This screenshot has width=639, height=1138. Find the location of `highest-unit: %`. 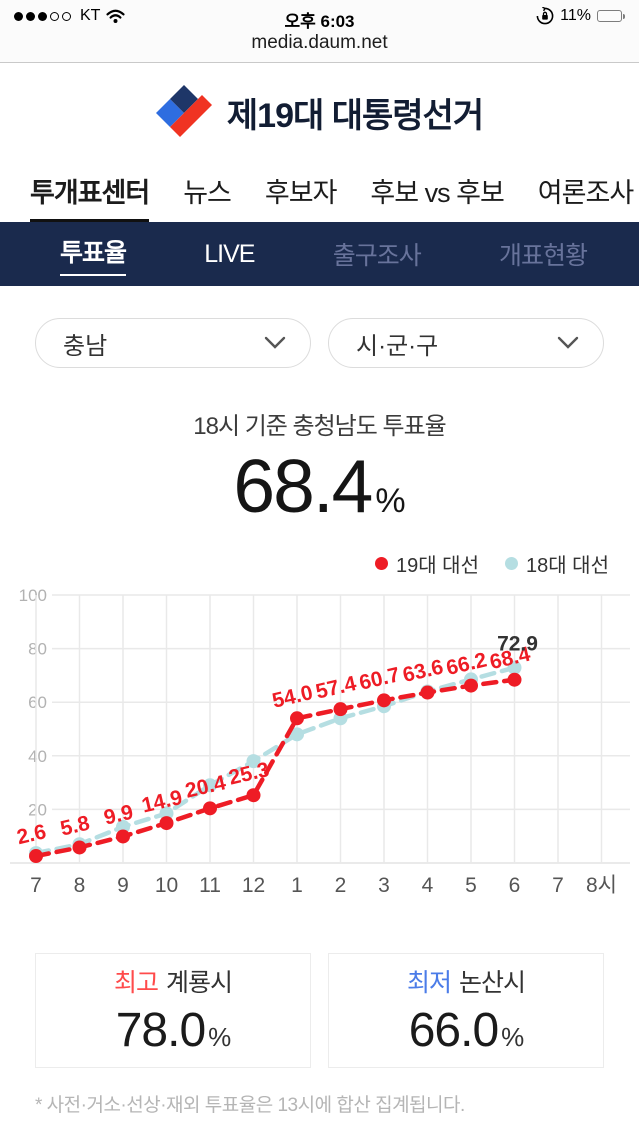

highest-unit: % is located at coordinates (219, 1037).